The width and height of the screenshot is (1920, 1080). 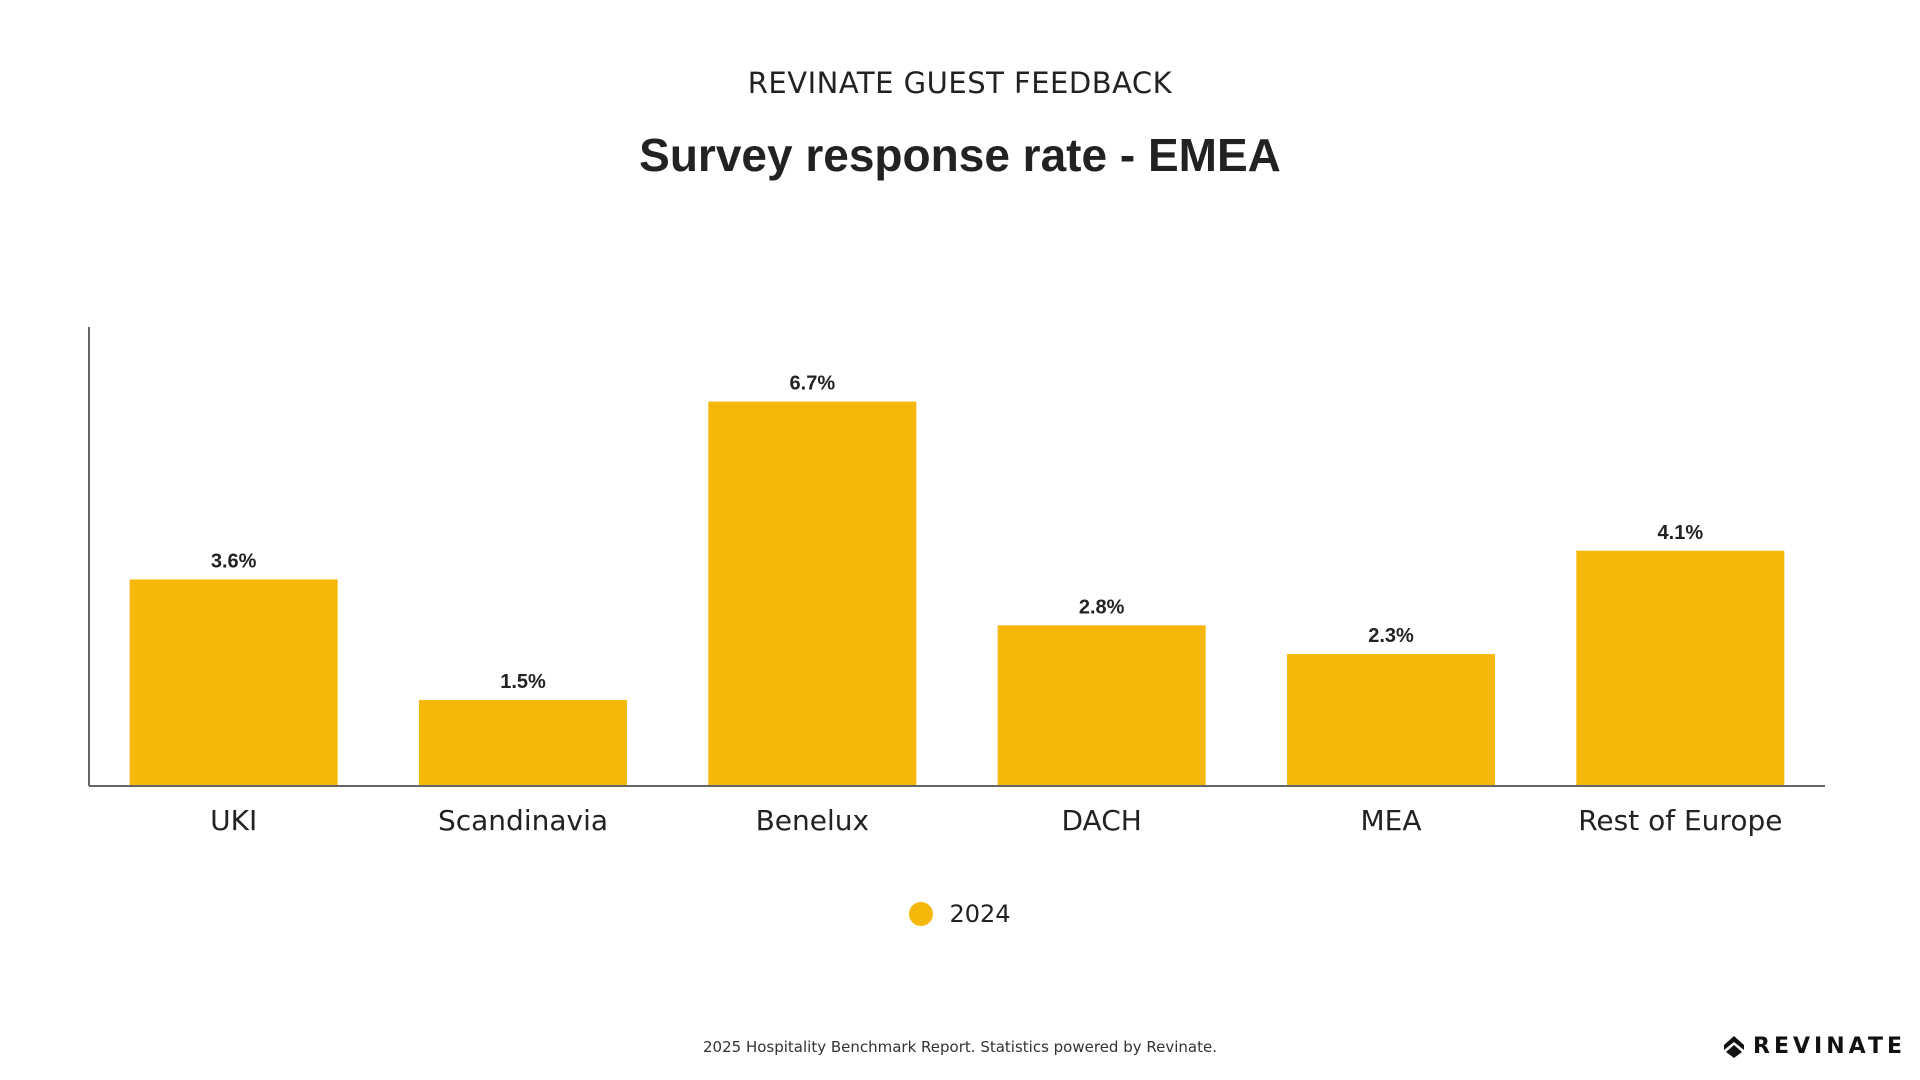 What do you see at coordinates (813, 384) in the screenshot?
I see `data-label: 6.7%` at bounding box center [813, 384].